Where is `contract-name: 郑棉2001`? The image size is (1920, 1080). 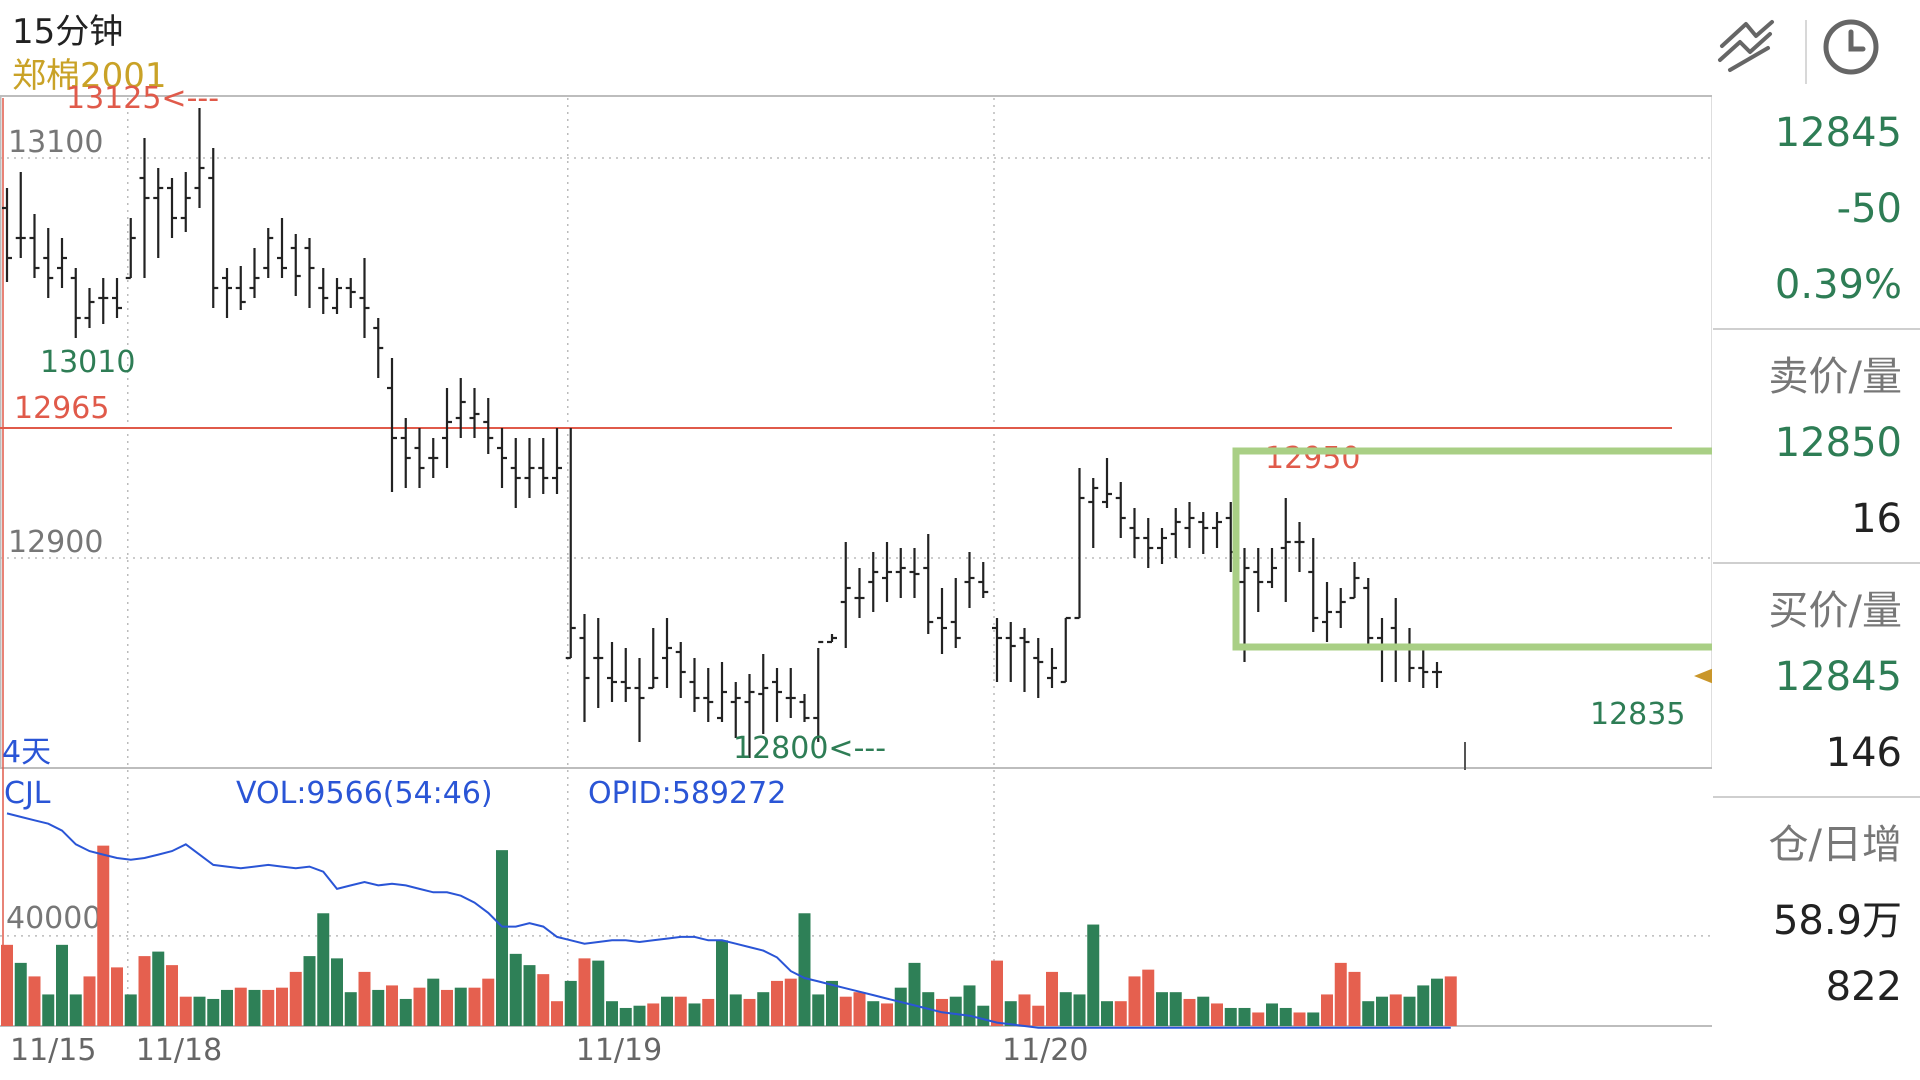 contract-name: 郑棉2001 is located at coordinates (89, 76).